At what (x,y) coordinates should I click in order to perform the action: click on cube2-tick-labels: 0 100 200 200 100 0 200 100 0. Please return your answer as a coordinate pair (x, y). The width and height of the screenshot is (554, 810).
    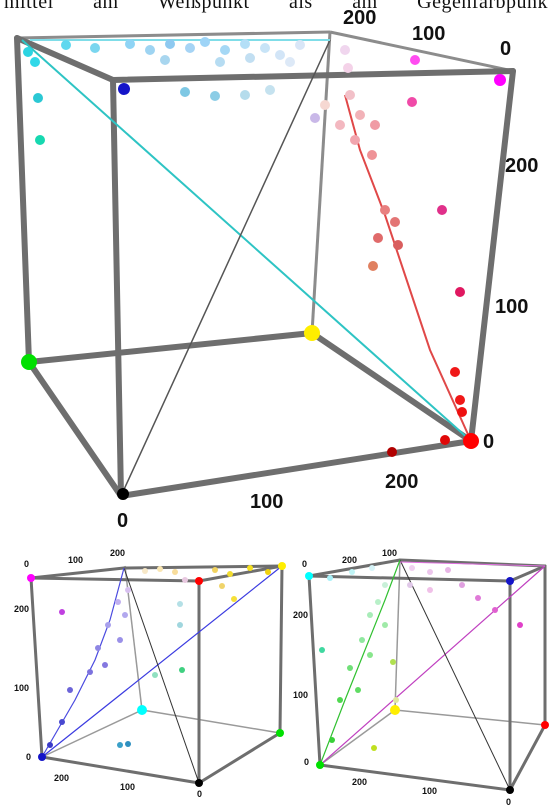
    Looking at the image, I should click on (108, 673).